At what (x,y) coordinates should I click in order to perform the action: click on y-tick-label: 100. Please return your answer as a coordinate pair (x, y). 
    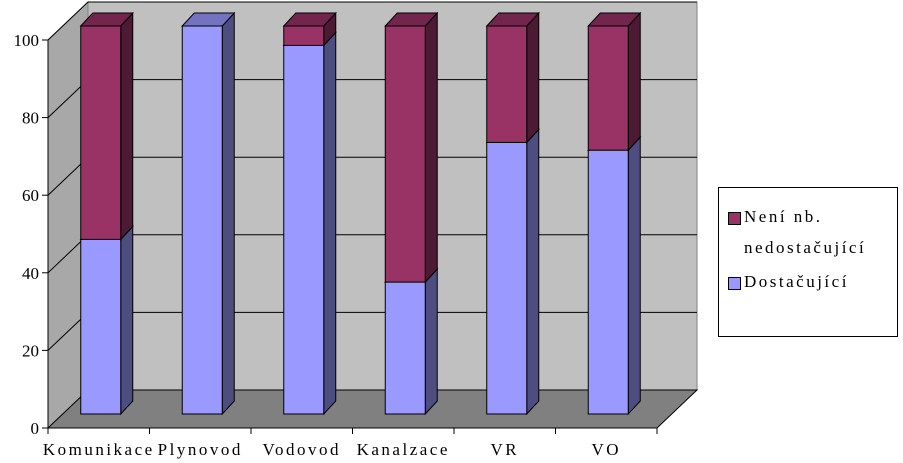
    Looking at the image, I should click on (27, 40).